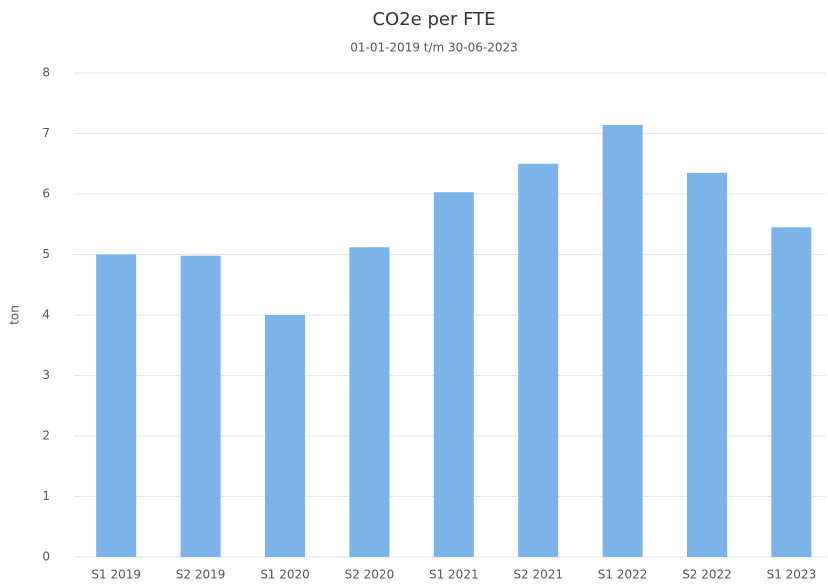 The height and width of the screenshot is (584, 828). Describe the element at coordinates (433, 19) in the screenshot. I see `chart-title: CO2e per FTE` at that location.